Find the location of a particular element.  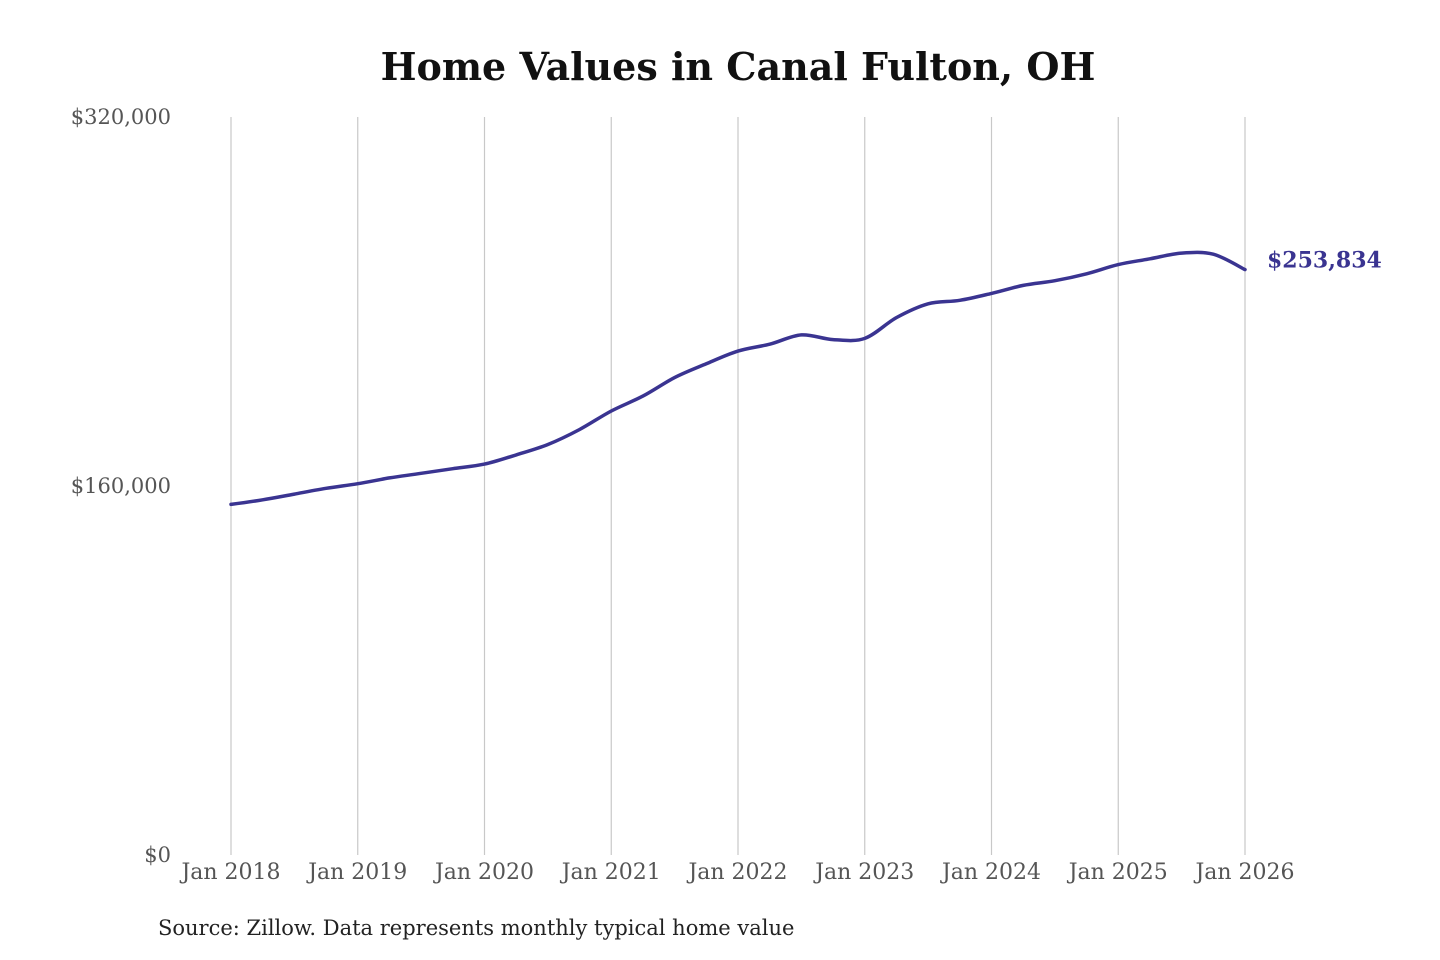

x-tick-label: Jan 2021 is located at coordinates (610, 872).